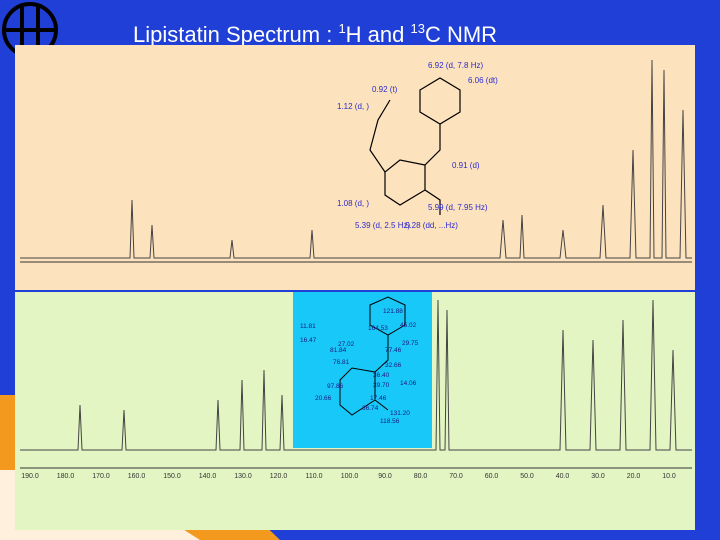 This screenshot has height=540, width=720. I want to click on c-axis-label: 180.0, so click(66, 476).